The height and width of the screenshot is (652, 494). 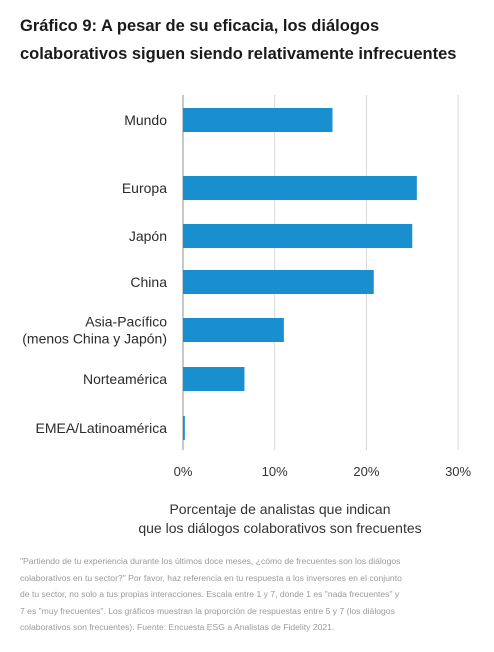 What do you see at coordinates (94, 339) in the screenshot?
I see `category-label-4-line-1: (menos China y Japón)` at bounding box center [94, 339].